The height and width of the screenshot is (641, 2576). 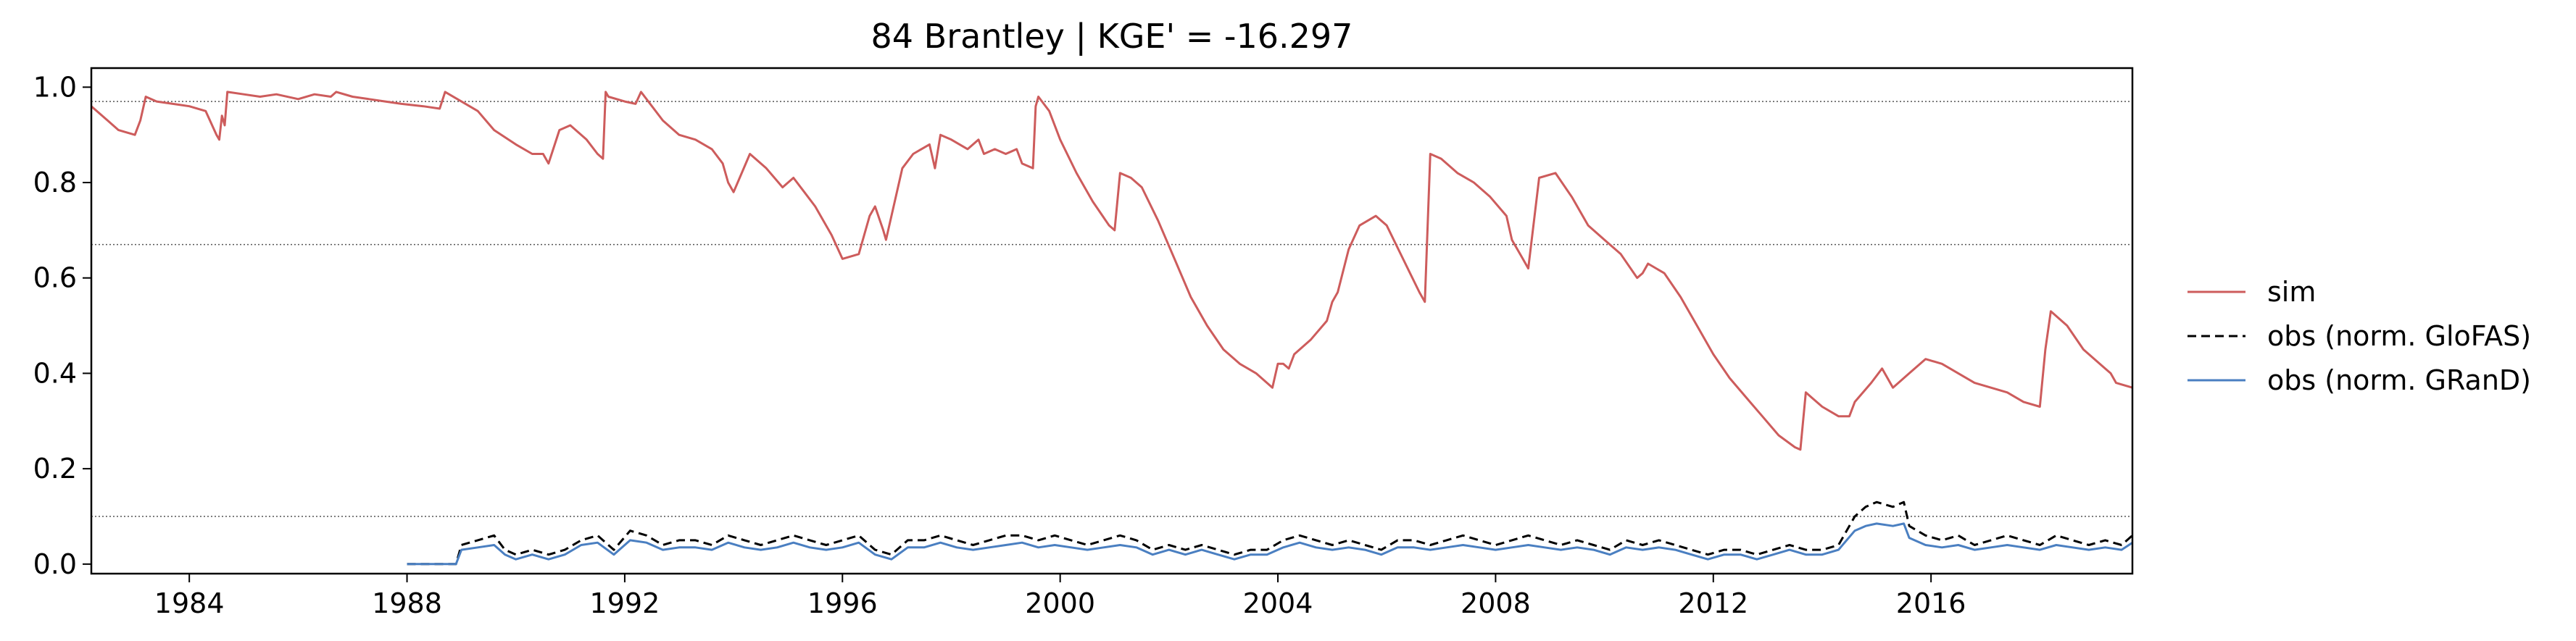 What do you see at coordinates (55, 564) in the screenshot?
I see `y-tick-label: 0.0` at bounding box center [55, 564].